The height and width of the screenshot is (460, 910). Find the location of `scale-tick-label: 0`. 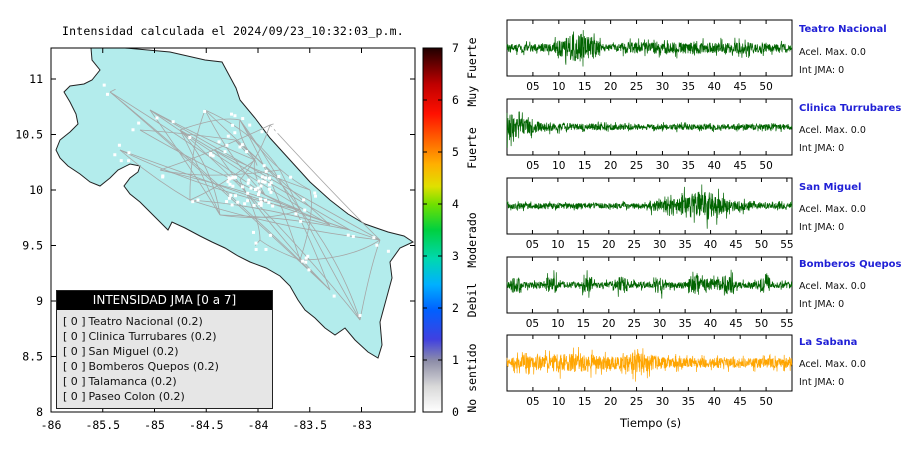

scale-tick-label: 0 is located at coordinates (455, 412).